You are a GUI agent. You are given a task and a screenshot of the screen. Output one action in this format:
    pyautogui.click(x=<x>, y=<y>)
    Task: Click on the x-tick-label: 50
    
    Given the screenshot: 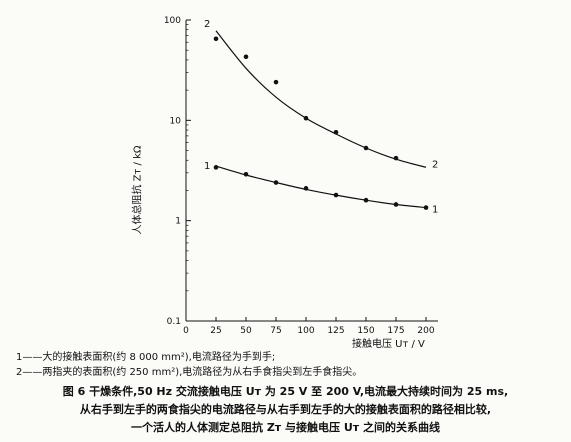 What is the action you would take?
    pyautogui.click(x=246, y=331)
    